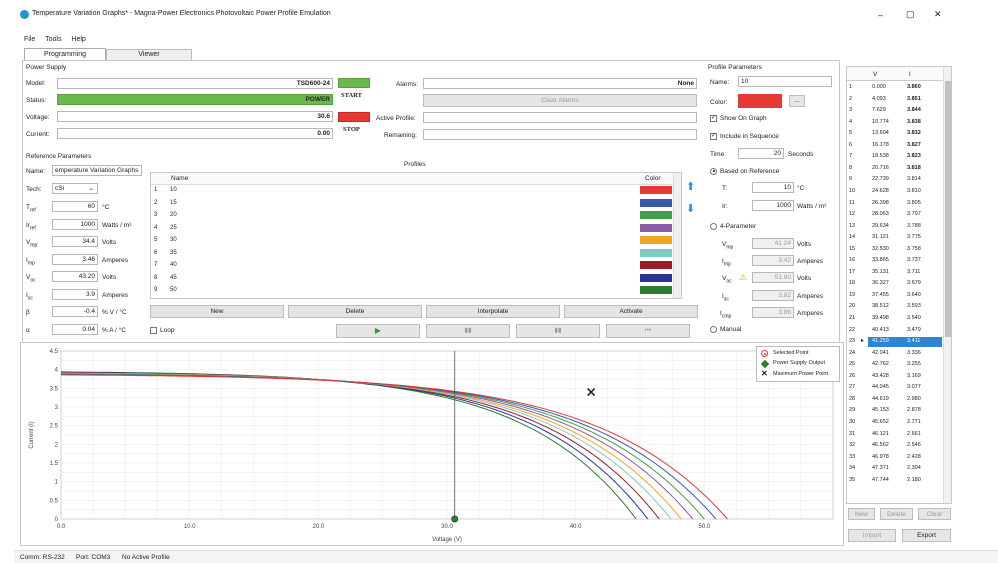 Image resolution: width=998 pixels, height=563 pixels. What do you see at coordinates (914, 294) in the screenshot?
I see `vi-row-i: 3.640` at bounding box center [914, 294].